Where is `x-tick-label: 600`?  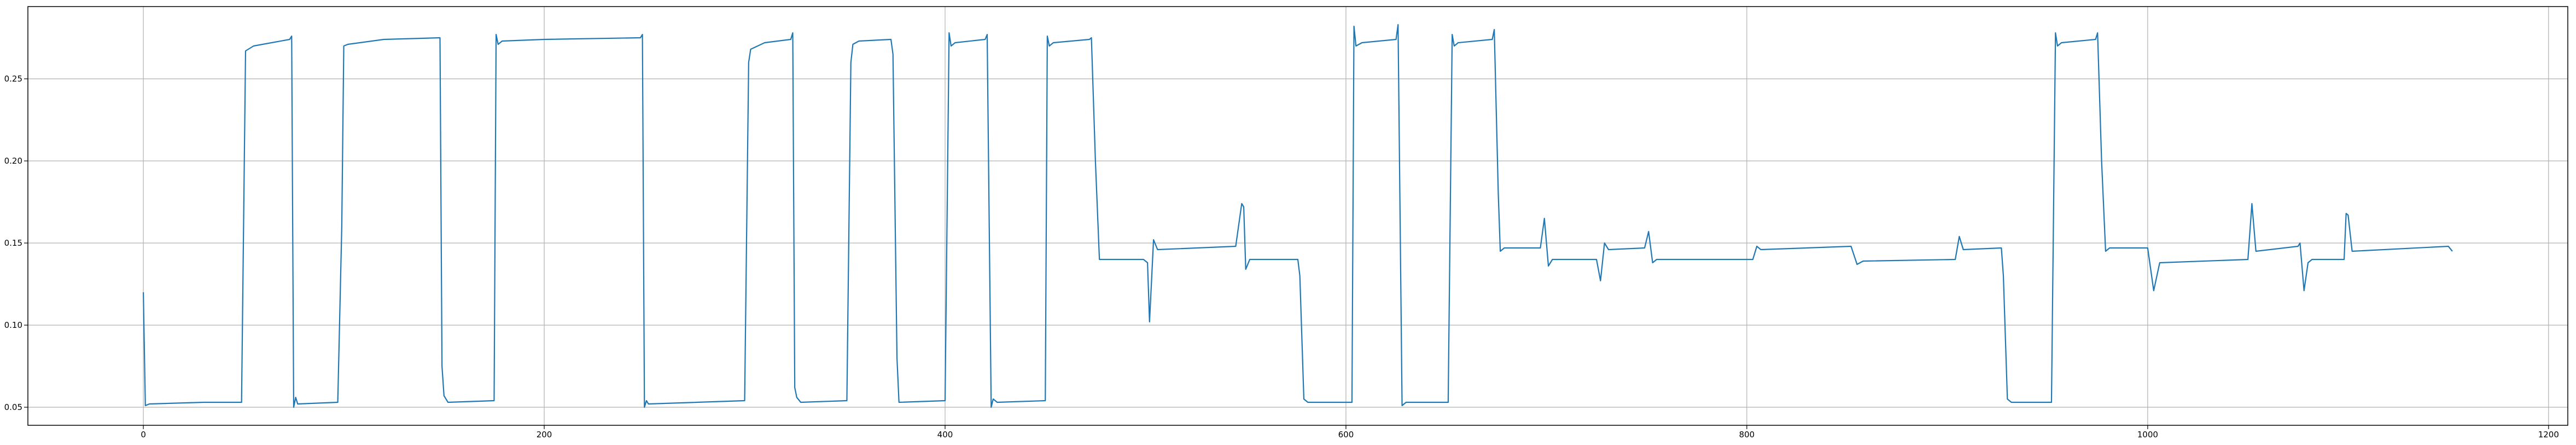
x-tick-label: 600 is located at coordinates (1346, 435).